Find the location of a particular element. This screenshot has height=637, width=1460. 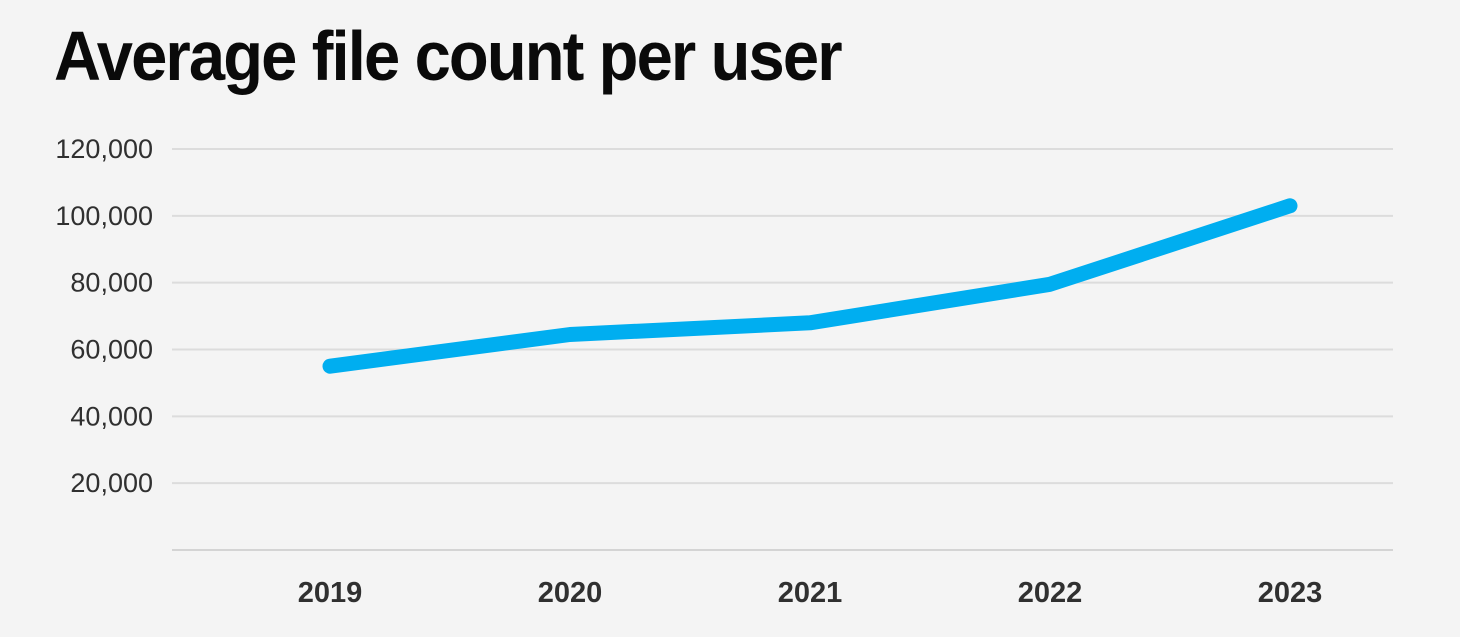

y-axis-tick-label: 40,000 is located at coordinates (111, 416).